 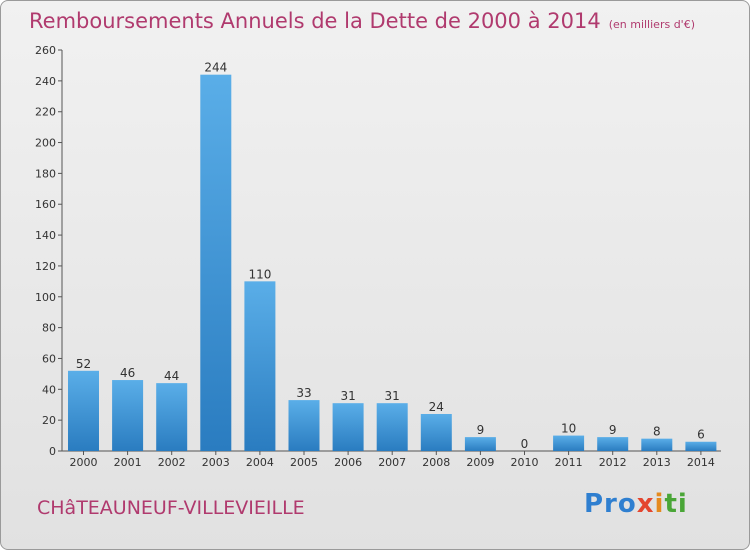 What do you see at coordinates (568, 429) in the screenshot?
I see `data-label: 10` at bounding box center [568, 429].